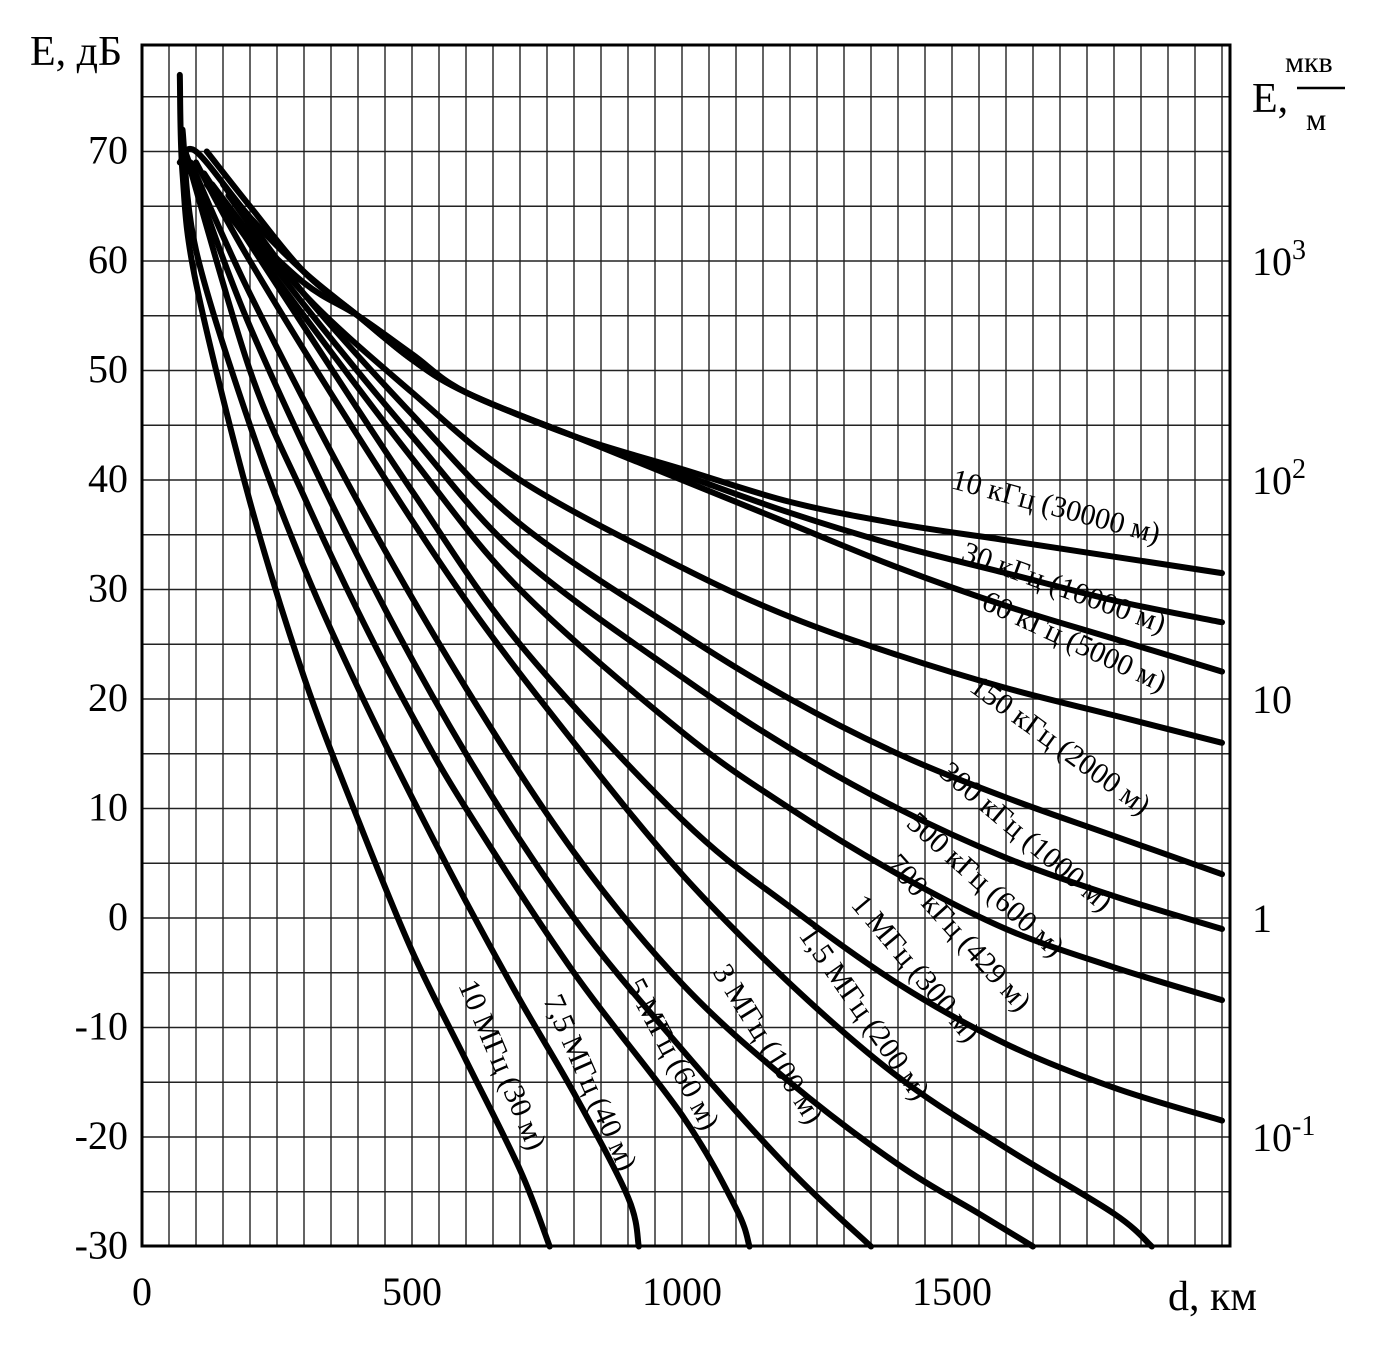 This screenshot has width=1385, height=1369. I want to click on y-tick-label: -10, so click(101, 1026).